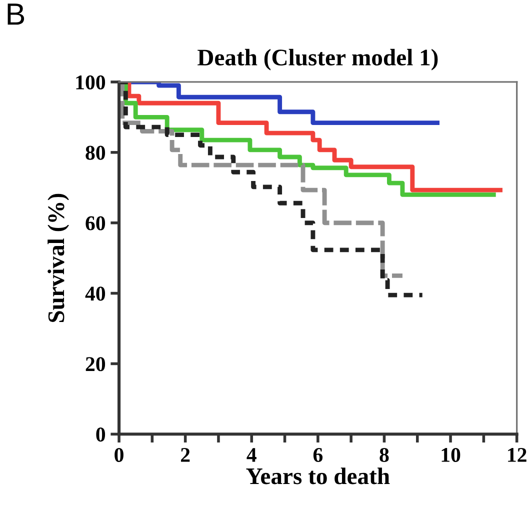 The height and width of the screenshot is (506, 529). I want to click on x-tick-label: 10, so click(451, 455).